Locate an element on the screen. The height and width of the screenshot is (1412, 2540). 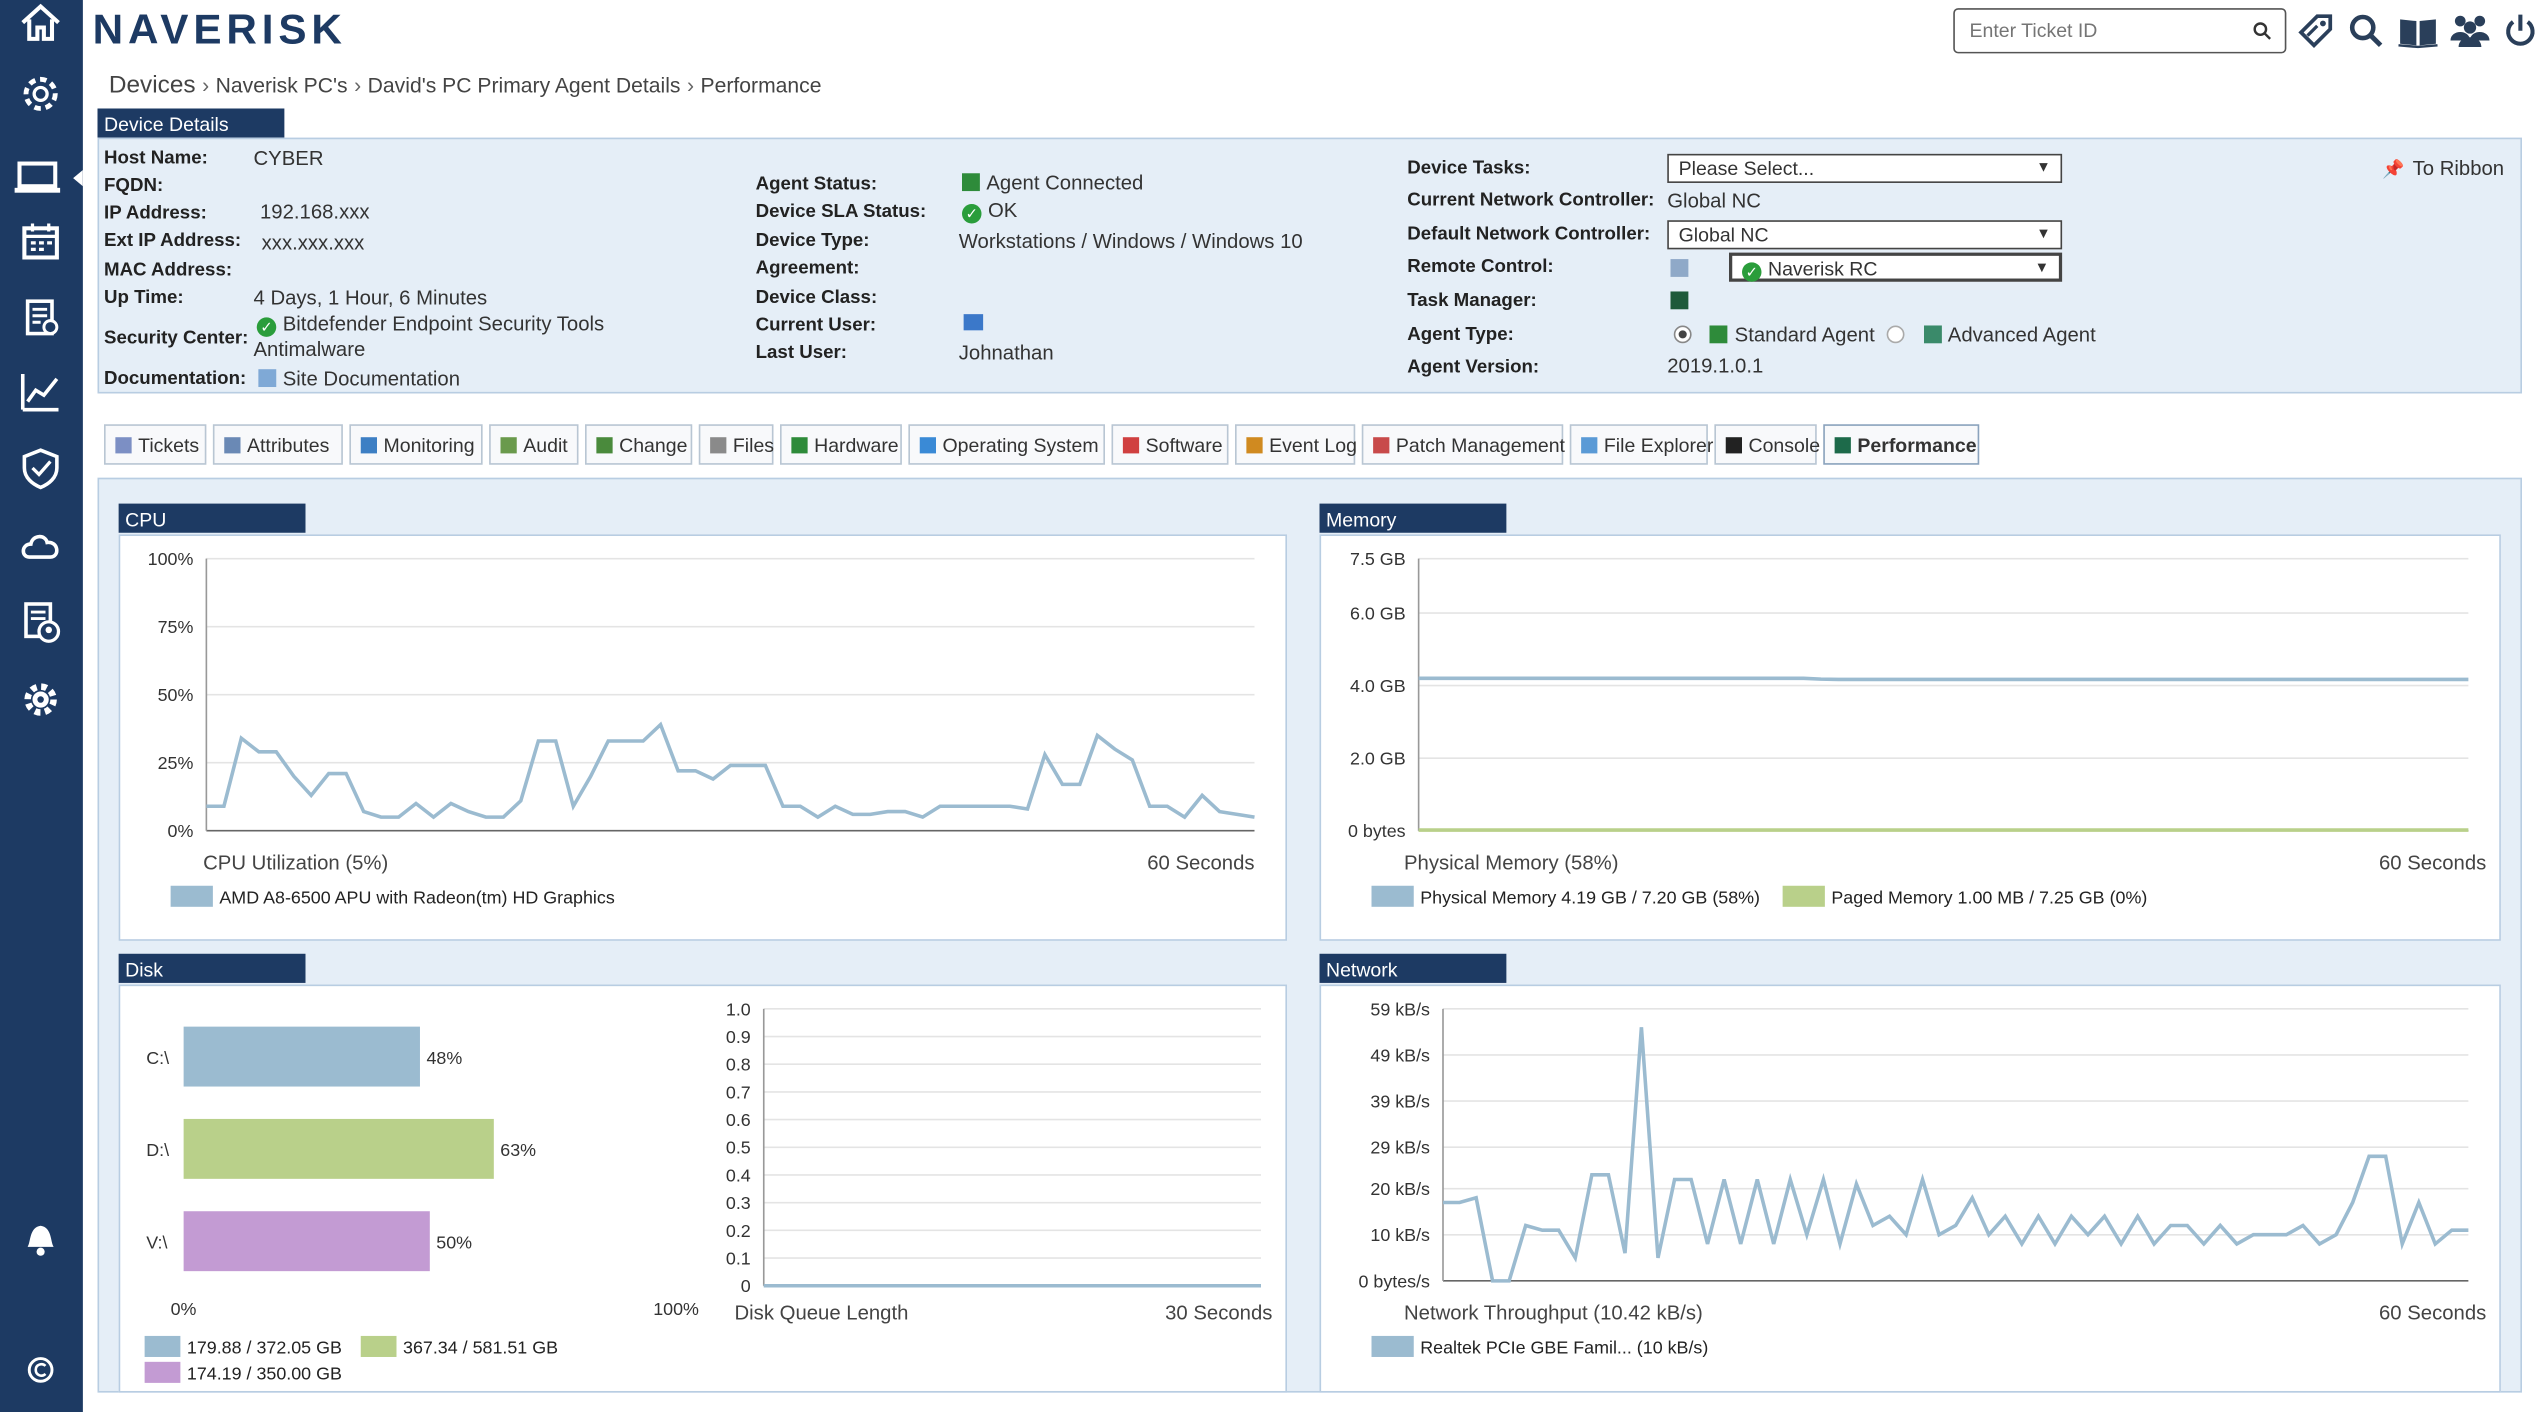
tab-change: Change is located at coordinates (639, 444).